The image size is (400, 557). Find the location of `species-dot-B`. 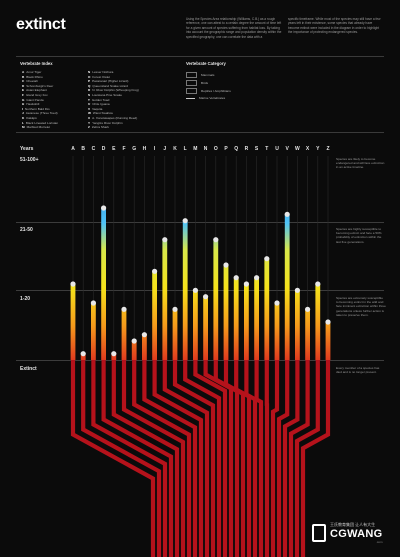

species-dot-B is located at coordinates (83, 354).